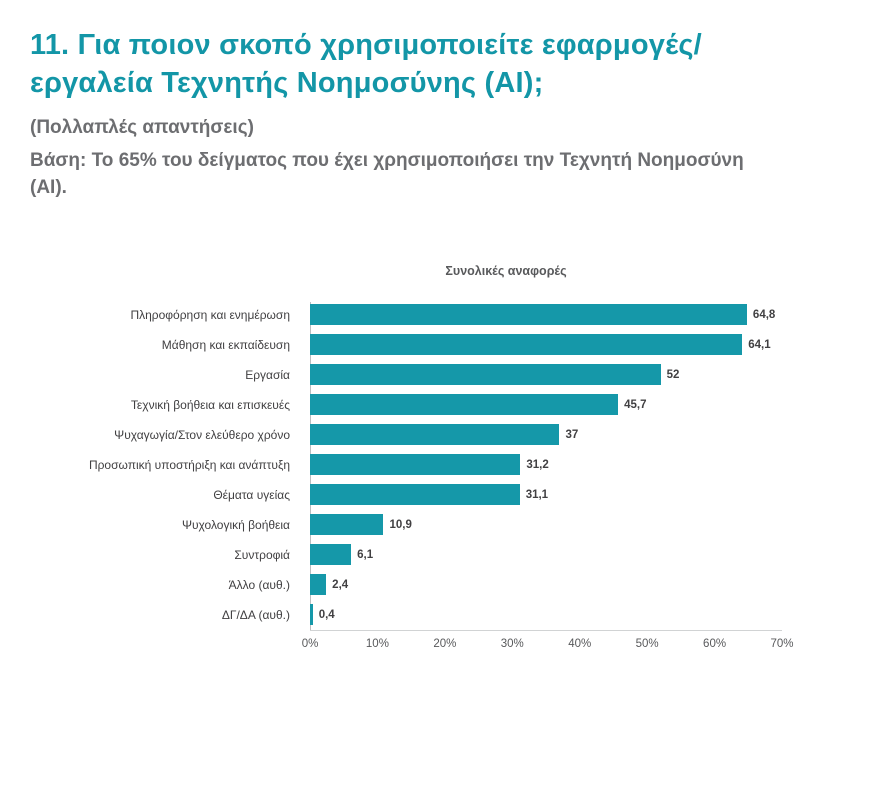 The image size is (880, 789). I want to click on bar-row: Ψυχαγωγία/Στον ελεύθερο χρόνο 37, so click(445, 435).